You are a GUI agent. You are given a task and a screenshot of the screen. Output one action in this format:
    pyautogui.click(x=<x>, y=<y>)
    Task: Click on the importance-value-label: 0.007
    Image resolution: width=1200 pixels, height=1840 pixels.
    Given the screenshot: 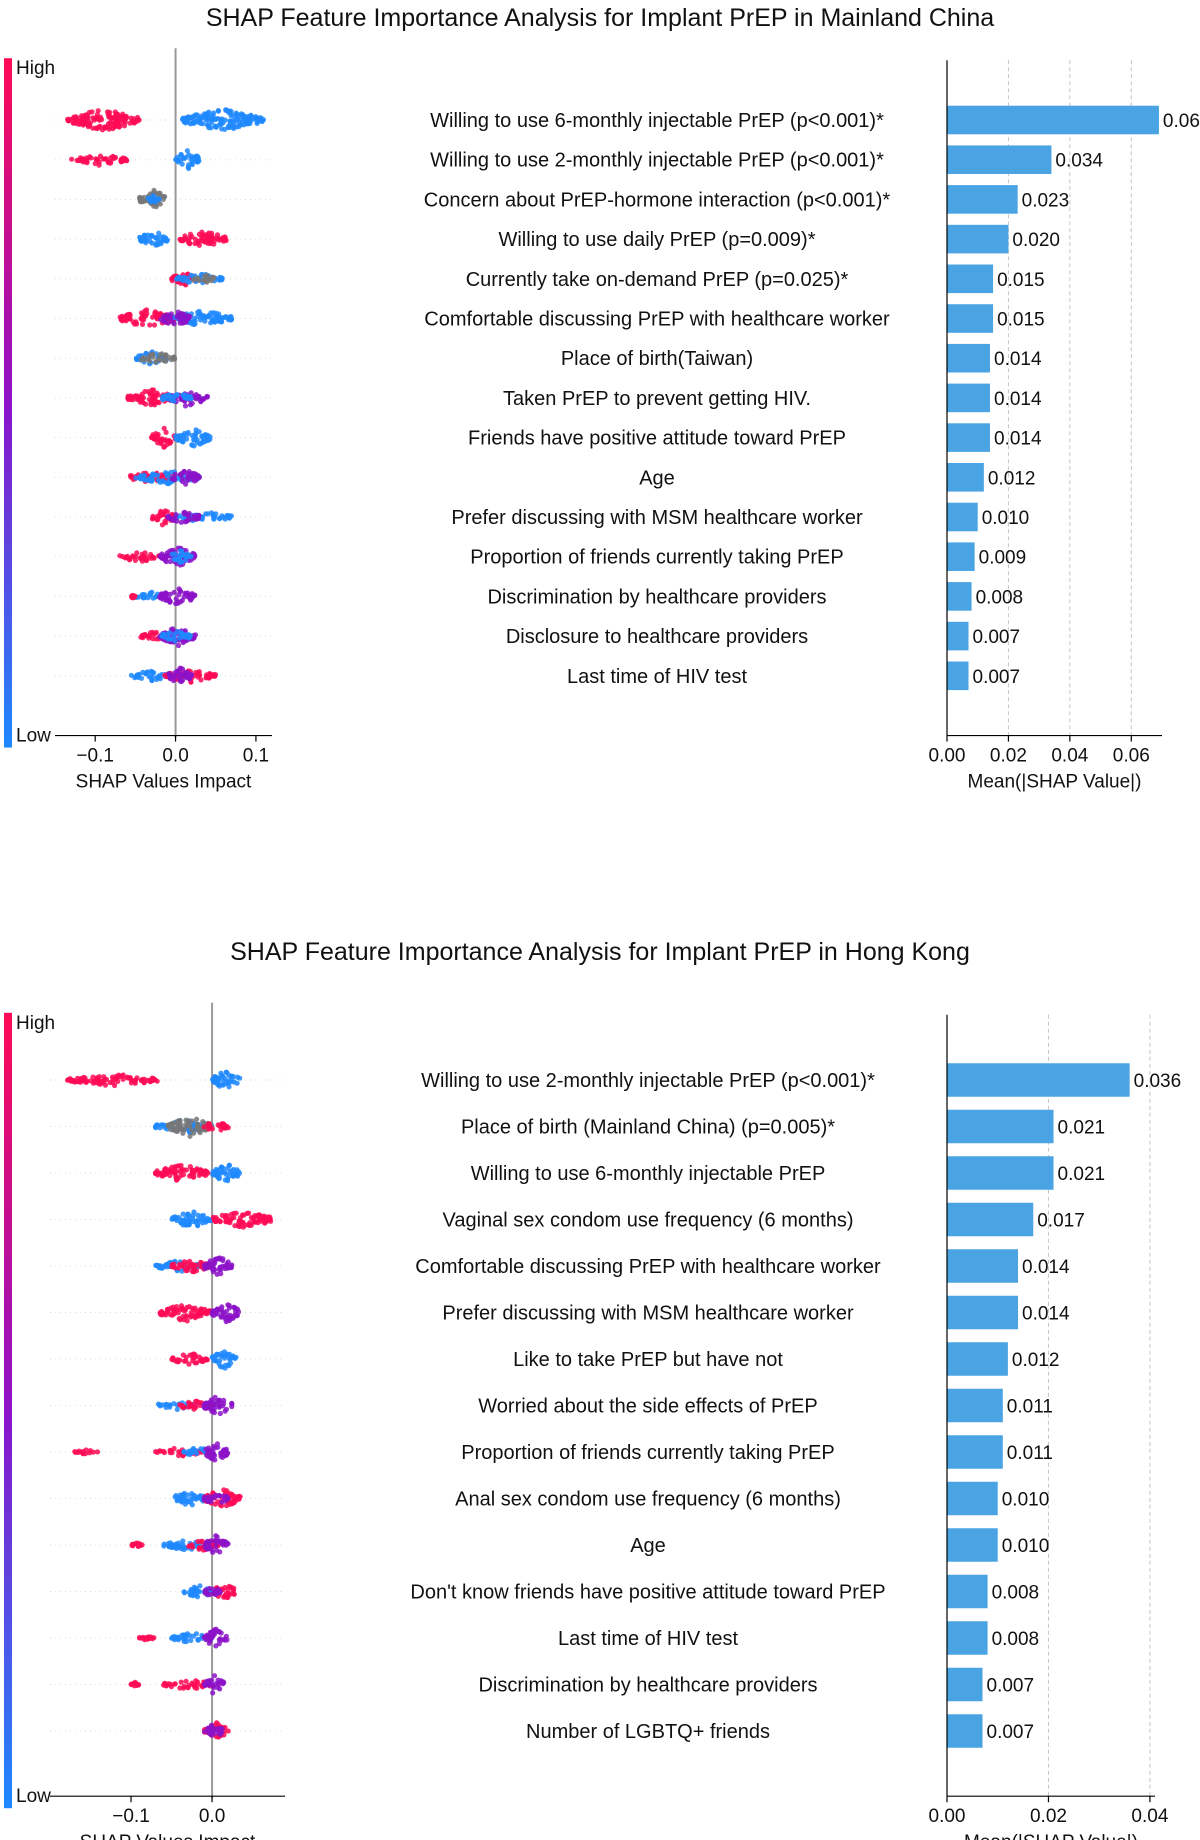 What is the action you would take?
    pyautogui.click(x=1011, y=1732)
    